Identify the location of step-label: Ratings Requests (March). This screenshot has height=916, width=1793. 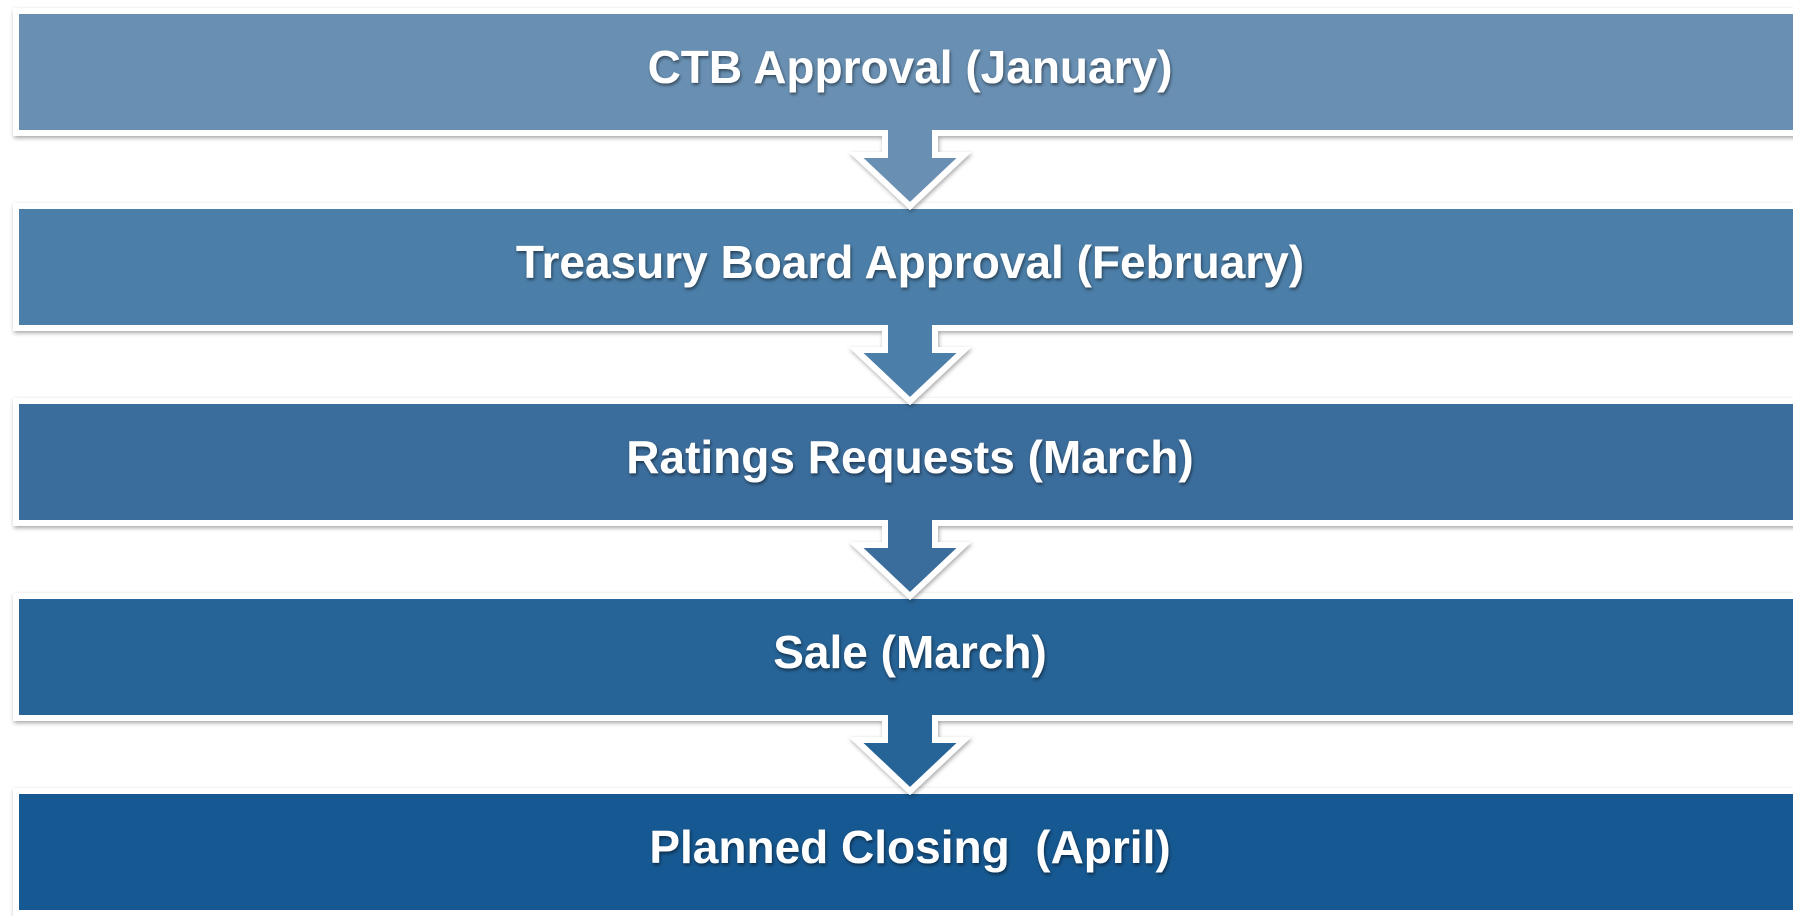
(909, 457).